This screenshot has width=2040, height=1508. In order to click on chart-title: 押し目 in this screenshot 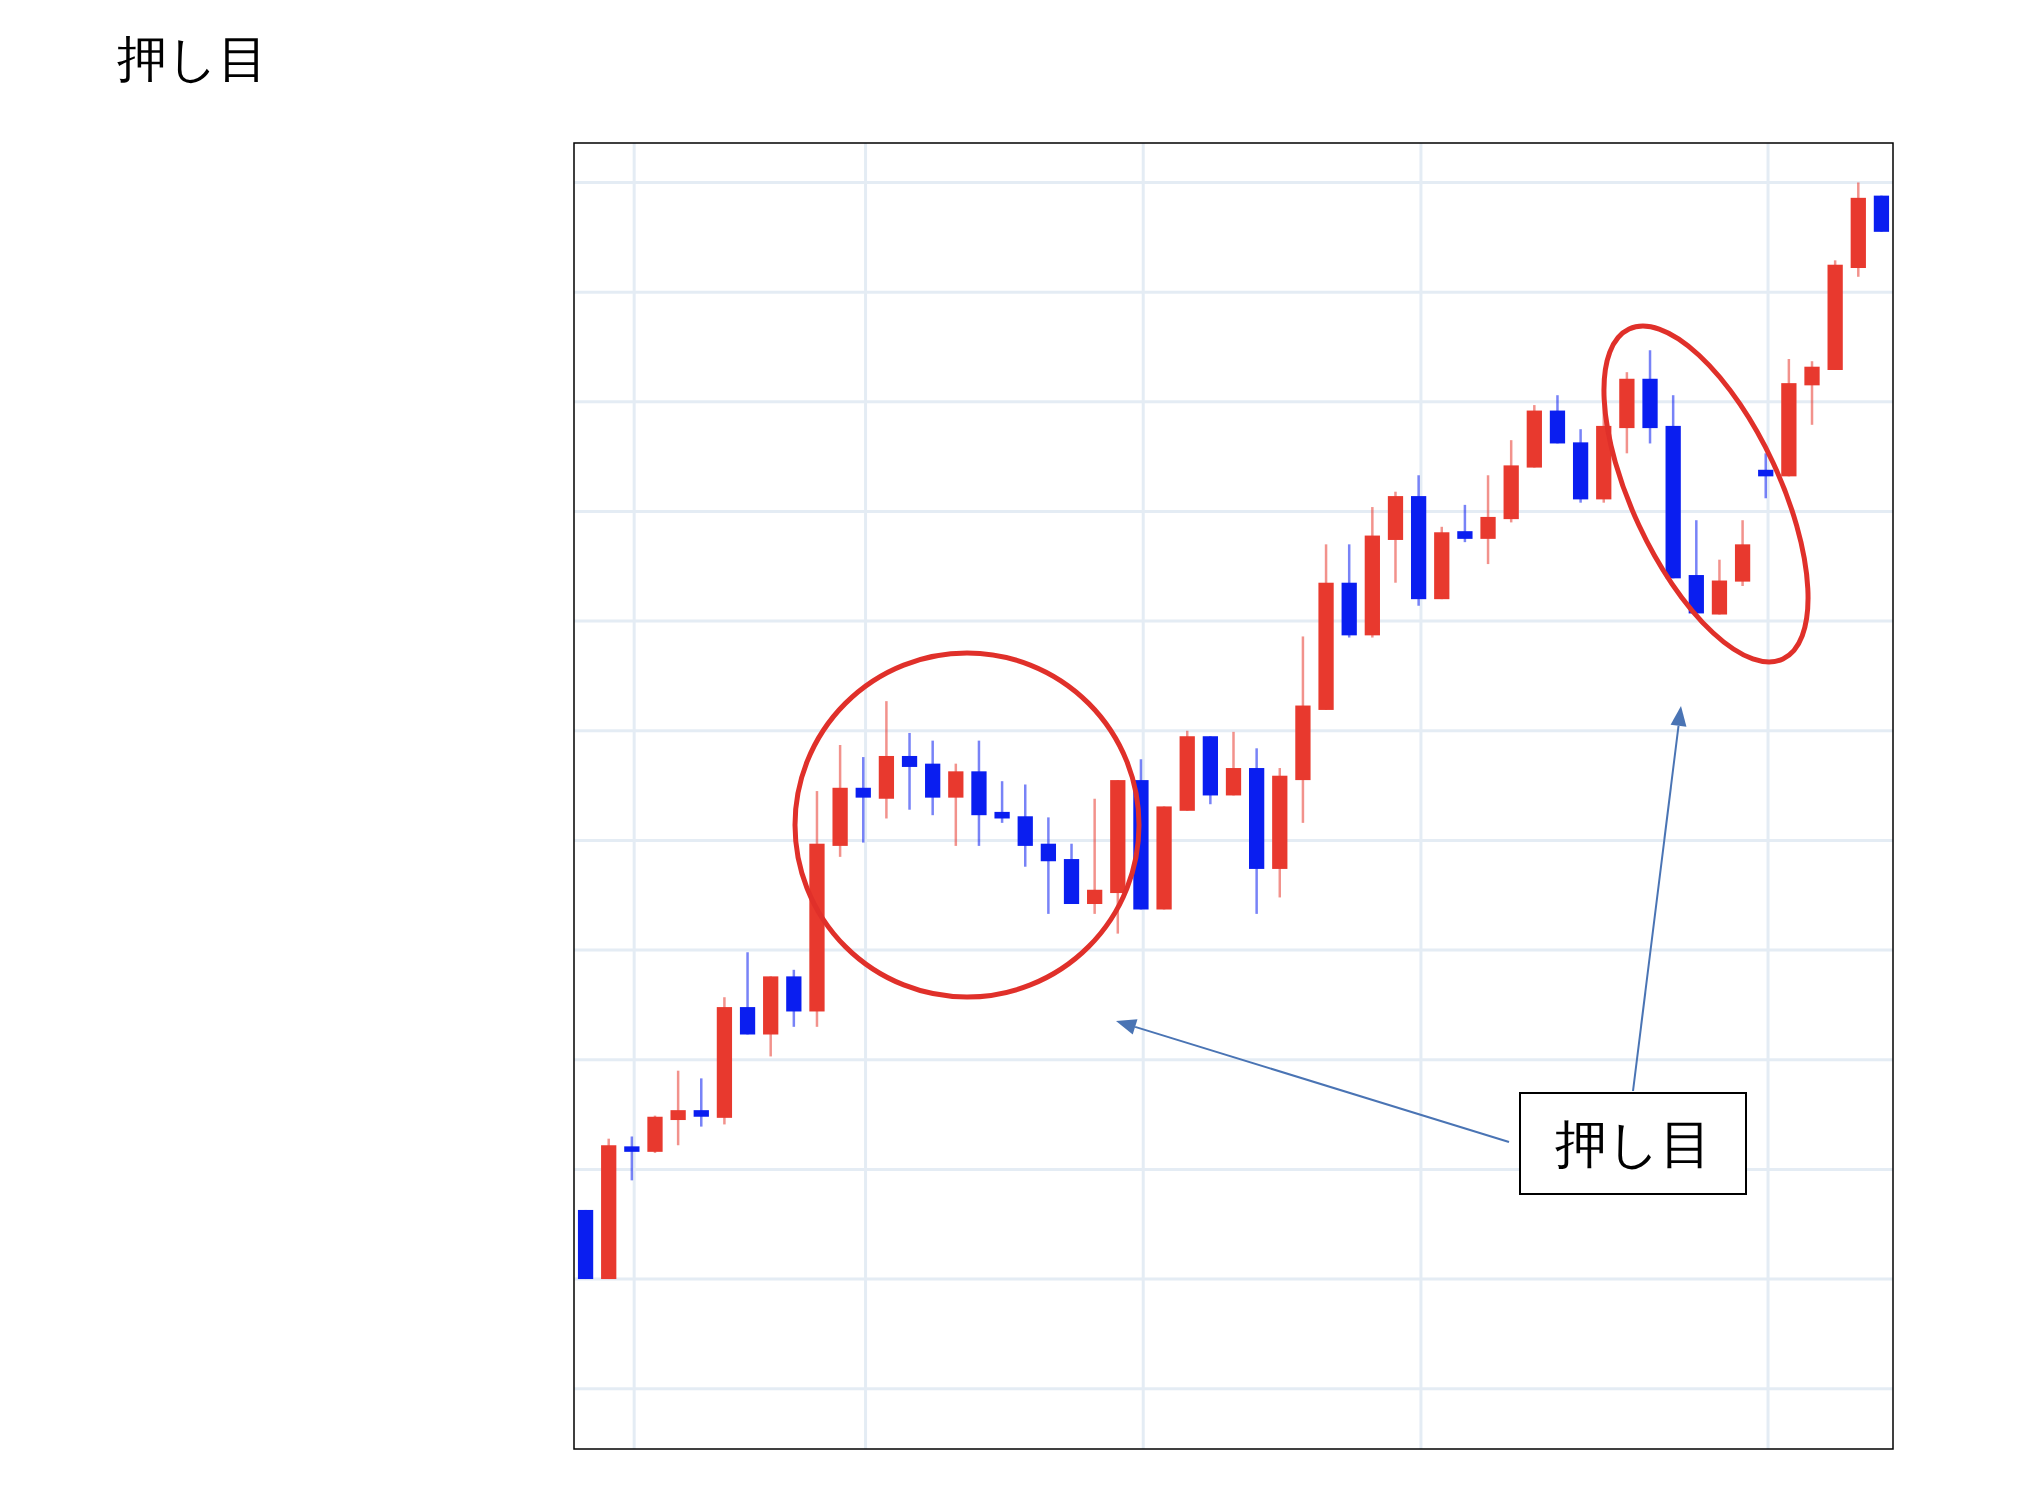, I will do `click(192, 59)`.